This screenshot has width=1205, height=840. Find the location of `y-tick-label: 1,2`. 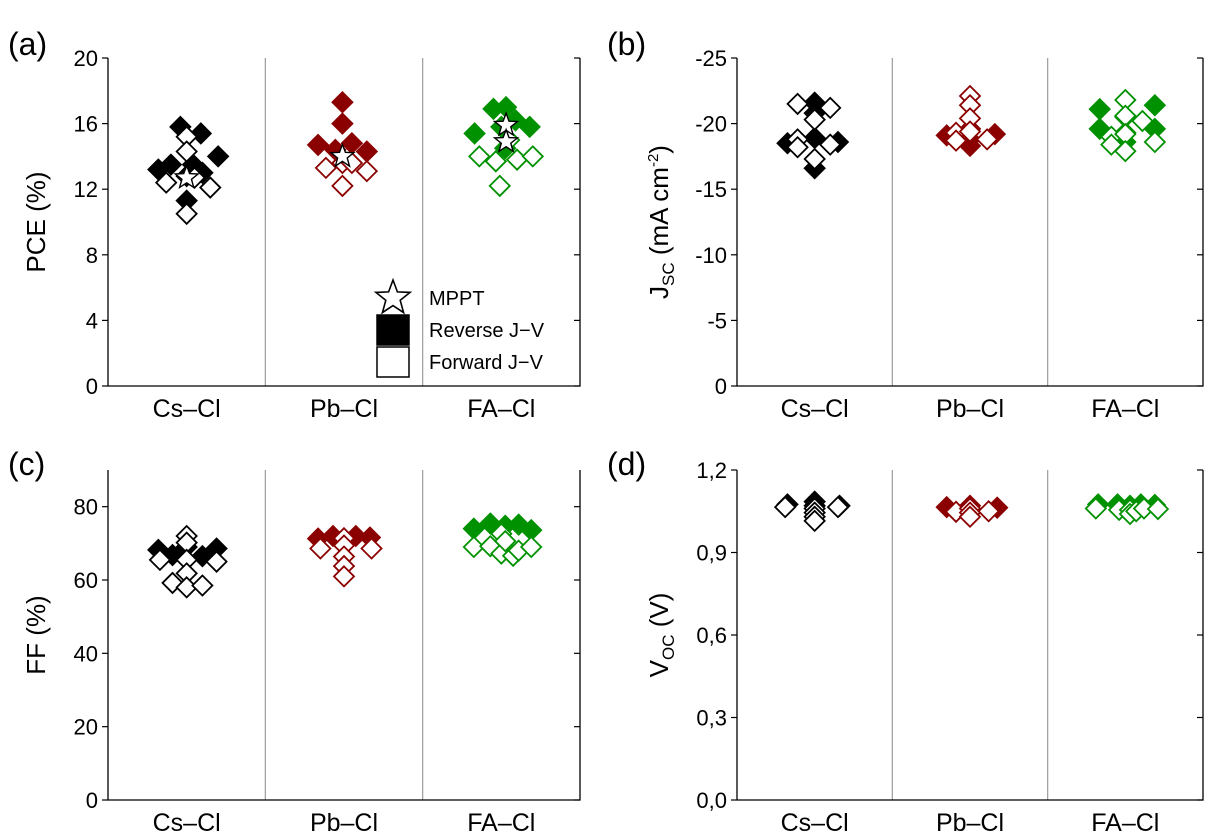

y-tick-label: 1,2 is located at coordinates (711, 470).